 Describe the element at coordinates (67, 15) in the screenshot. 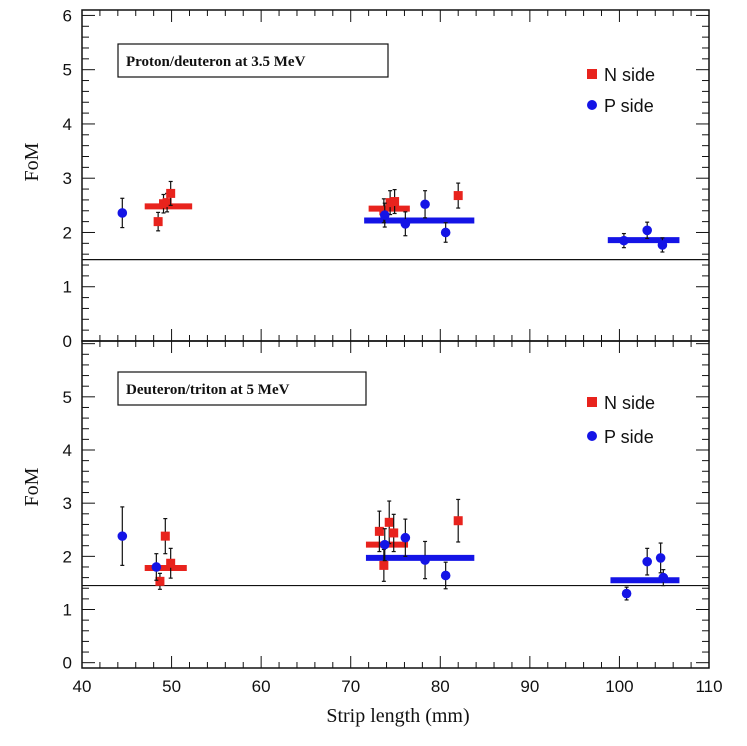

I see `y-tick-label: 6` at that location.